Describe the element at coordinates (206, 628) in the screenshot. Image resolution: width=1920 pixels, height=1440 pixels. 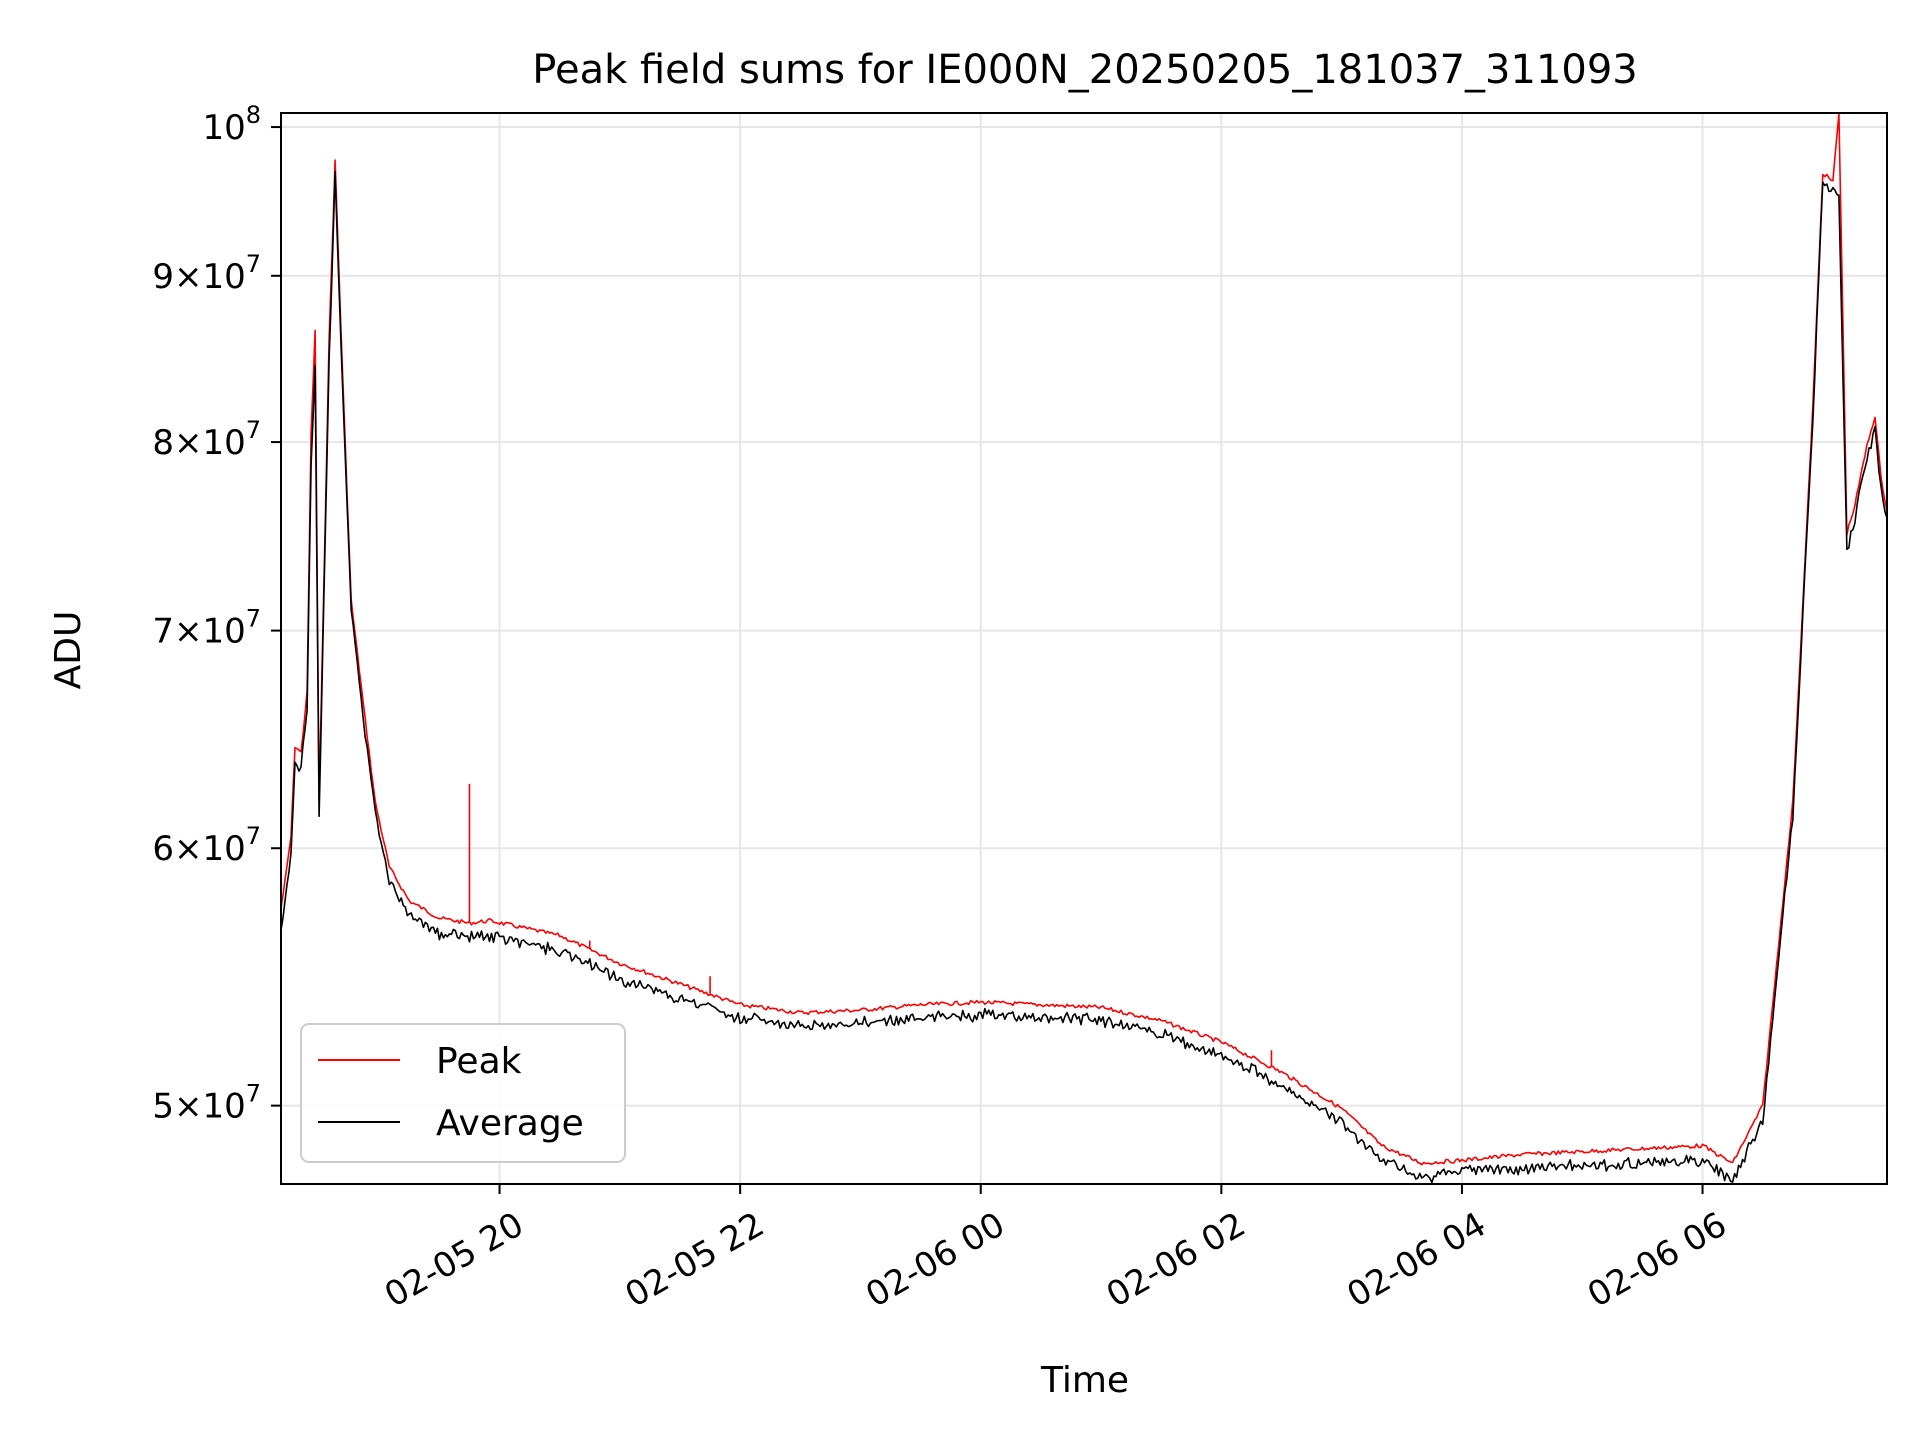
I see `y-tick-label: 7×107` at that location.